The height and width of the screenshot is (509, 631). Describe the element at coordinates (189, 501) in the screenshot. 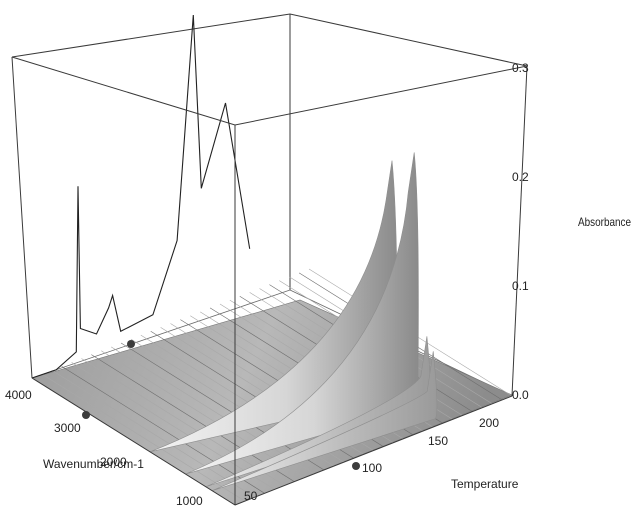

I see `wavenumber-tick: 1000` at that location.